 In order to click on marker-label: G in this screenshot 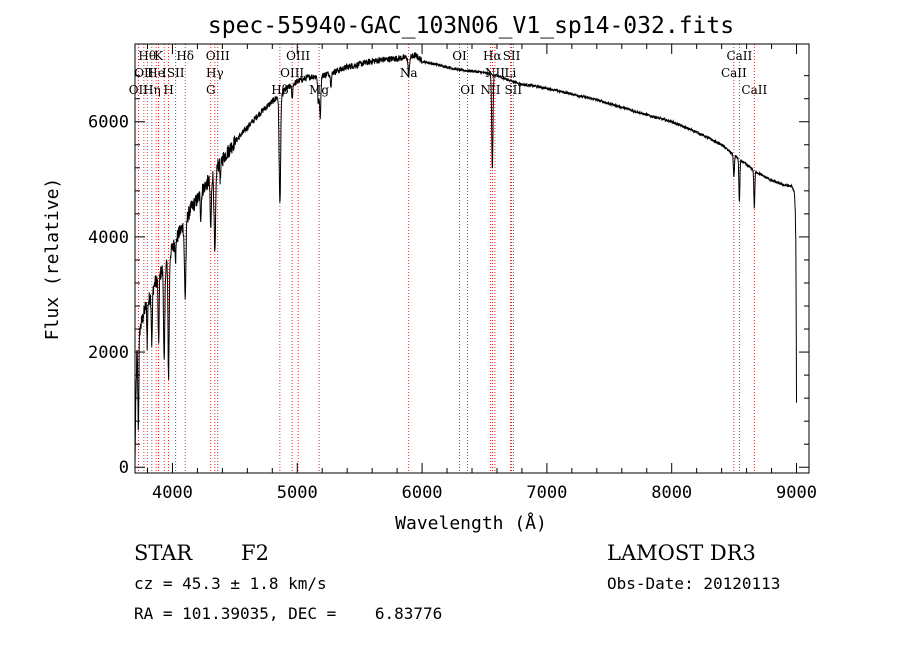, I will do `click(211, 90)`.